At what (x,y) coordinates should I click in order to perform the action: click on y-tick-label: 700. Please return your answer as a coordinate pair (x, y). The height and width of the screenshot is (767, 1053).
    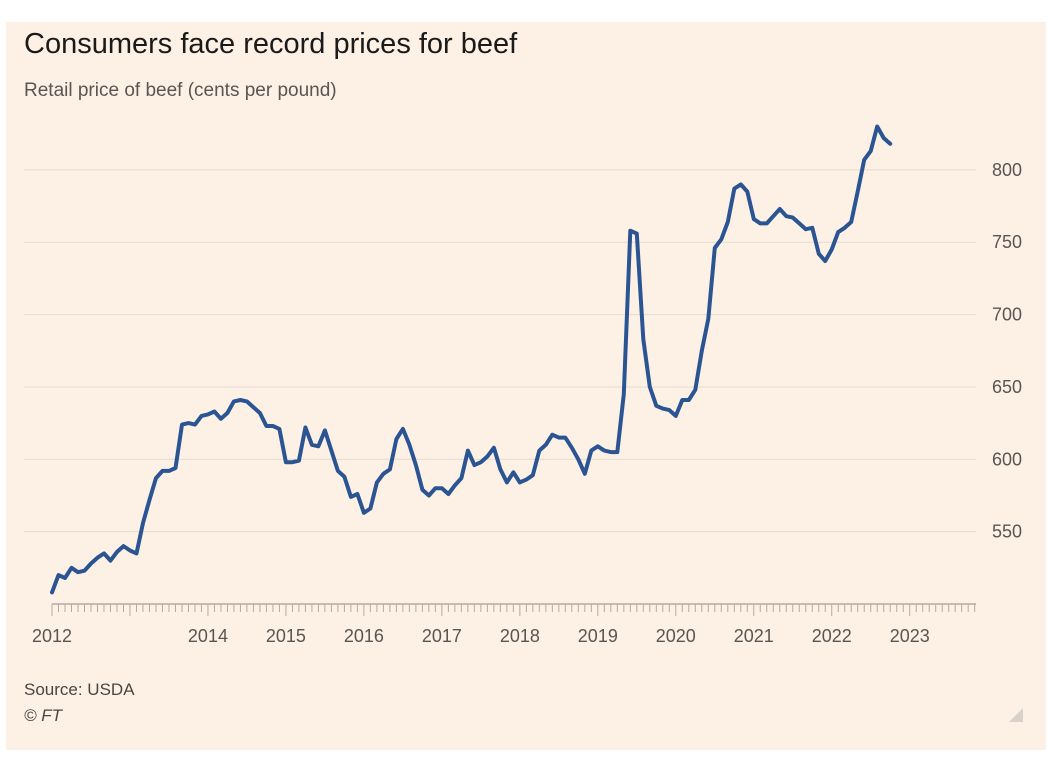
    Looking at the image, I should click on (1007, 315).